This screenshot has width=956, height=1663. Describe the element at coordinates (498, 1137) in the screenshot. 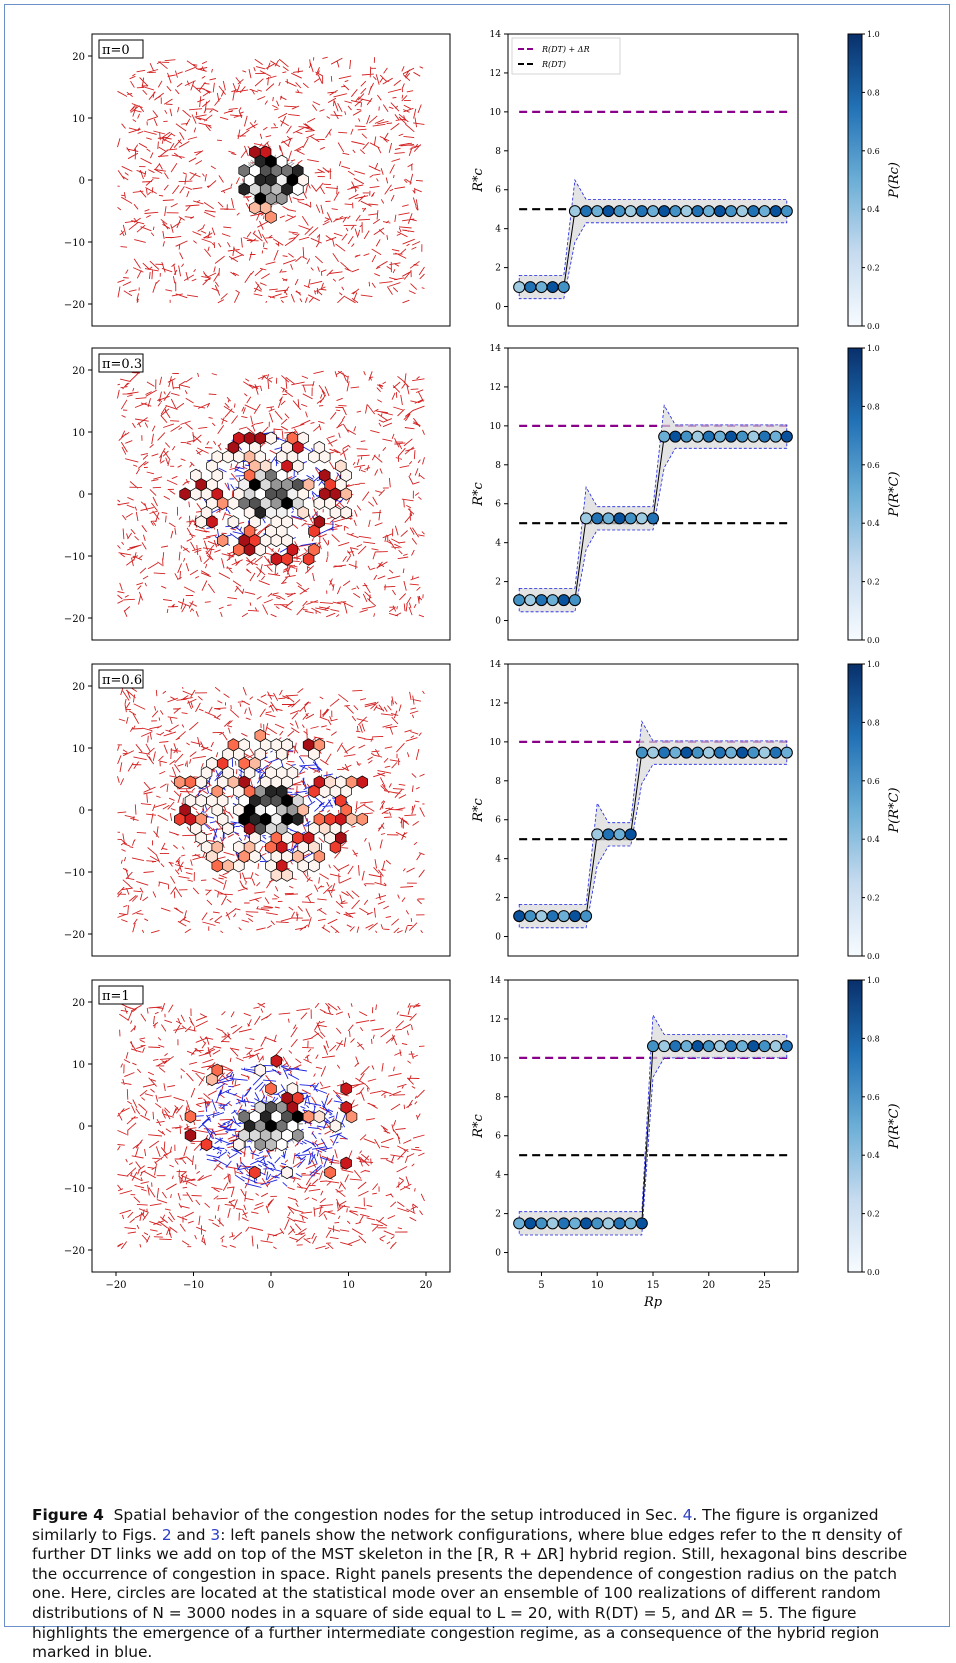

I see `rc-ytick-label: 6` at that location.